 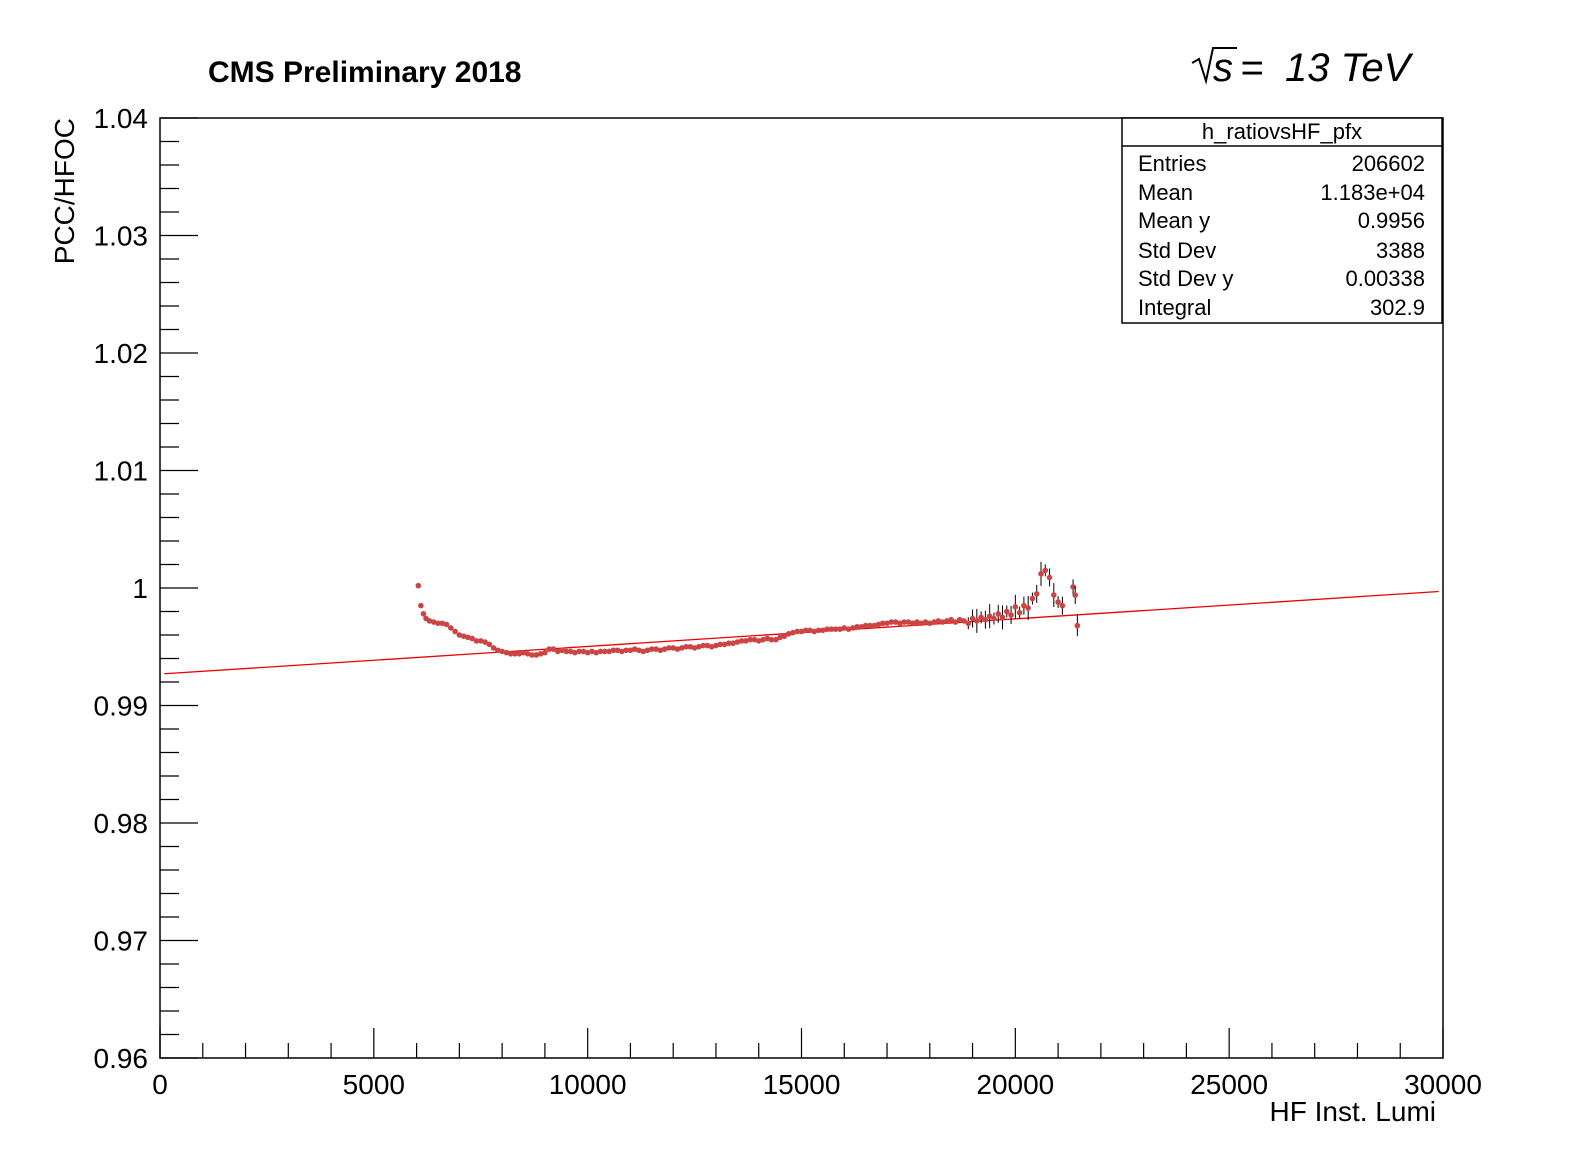 What do you see at coordinates (64, 191) in the screenshot?
I see `y-axis-title: PCC/HFOC` at bounding box center [64, 191].